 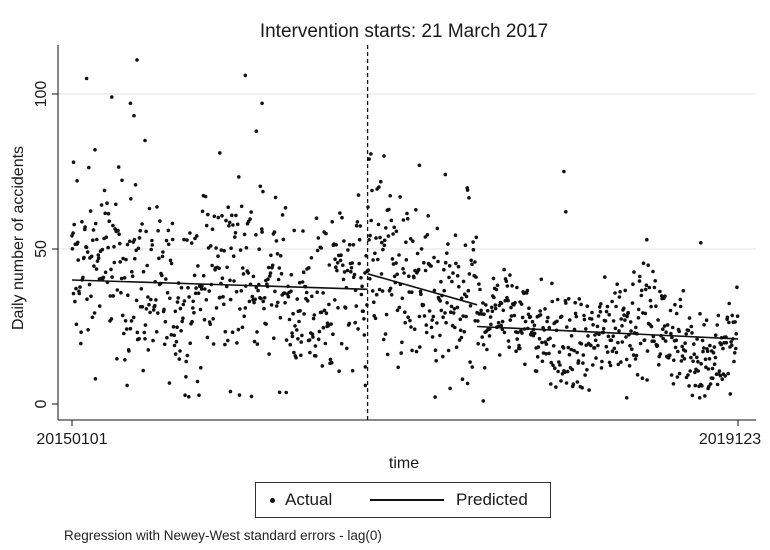 What do you see at coordinates (272, 500) in the screenshot?
I see `legend-marker-actual` at bounding box center [272, 500].